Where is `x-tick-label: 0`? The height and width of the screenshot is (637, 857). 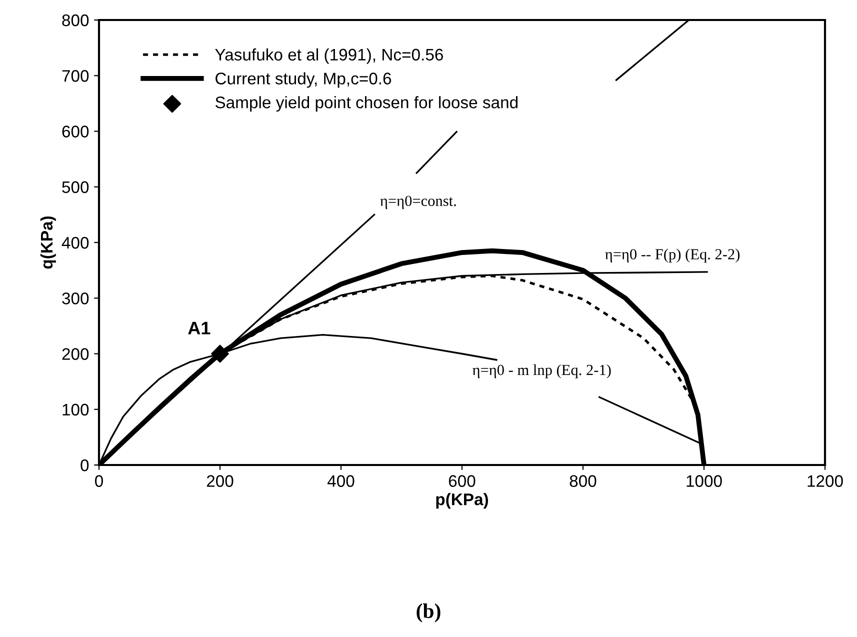
x-tick-label: 0 is located at coordinates (99, 481).